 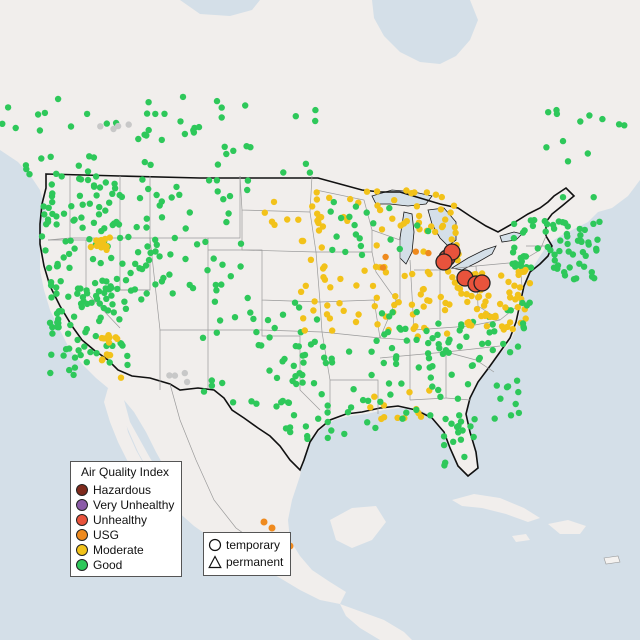 I want to click on unhealthy-station-marker, so click(x=444, y=262).